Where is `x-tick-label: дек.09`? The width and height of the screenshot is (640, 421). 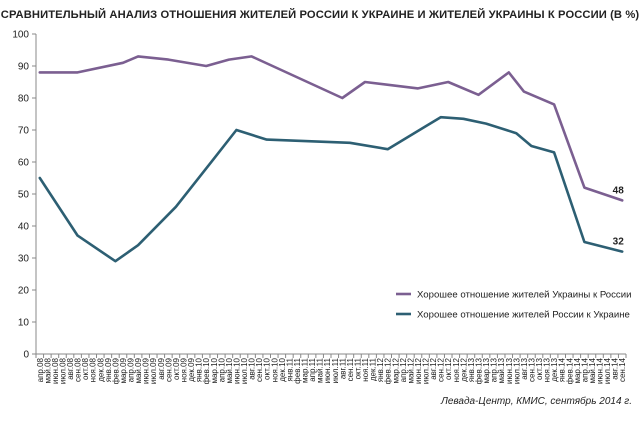 x-tick-label: дек.09 is located at coordinates (191, 369).